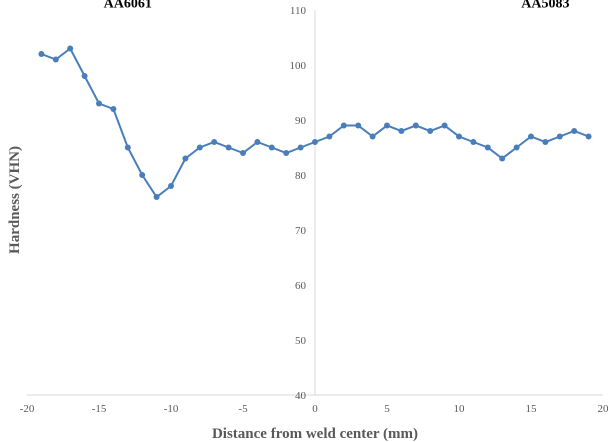 The image size is (608, 442). What do you see at coordinates (301, 341) in the screenshot?
I see `y-tick-label: 50` at bounding box center [301, 341].